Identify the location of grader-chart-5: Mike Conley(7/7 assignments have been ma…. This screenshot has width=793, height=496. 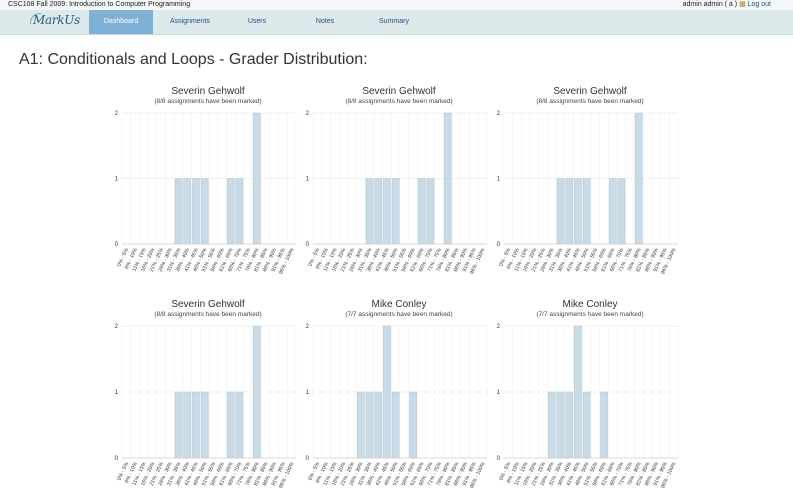
(397, 394).